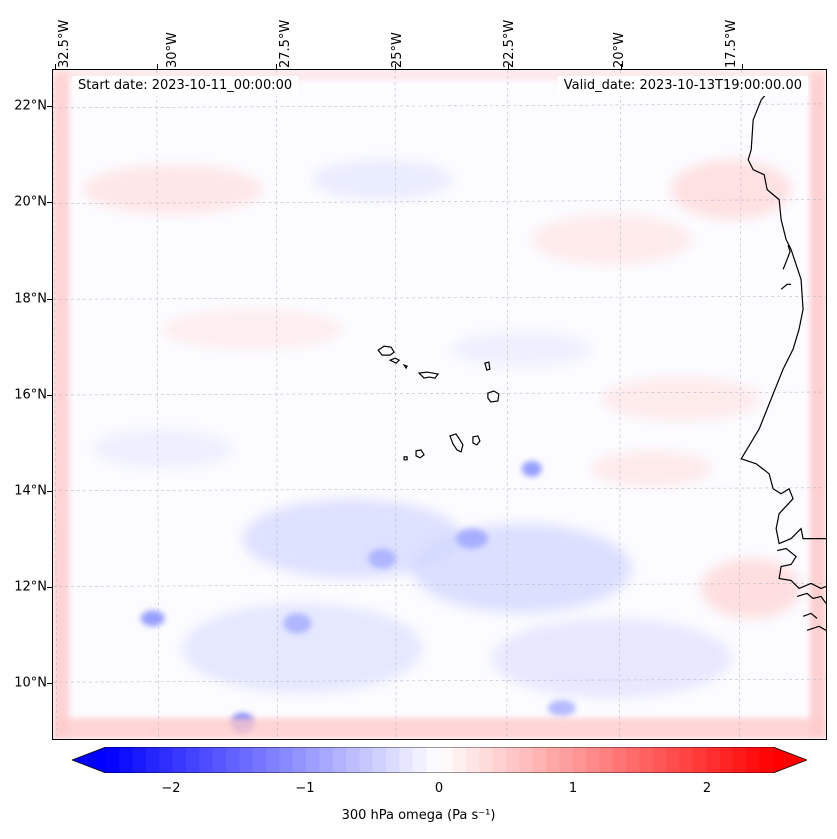  What do you see at coordinates (171, 788) in the screenshot?
I see `colorbar-tick-label: −2` at bounding box center [171, 788].